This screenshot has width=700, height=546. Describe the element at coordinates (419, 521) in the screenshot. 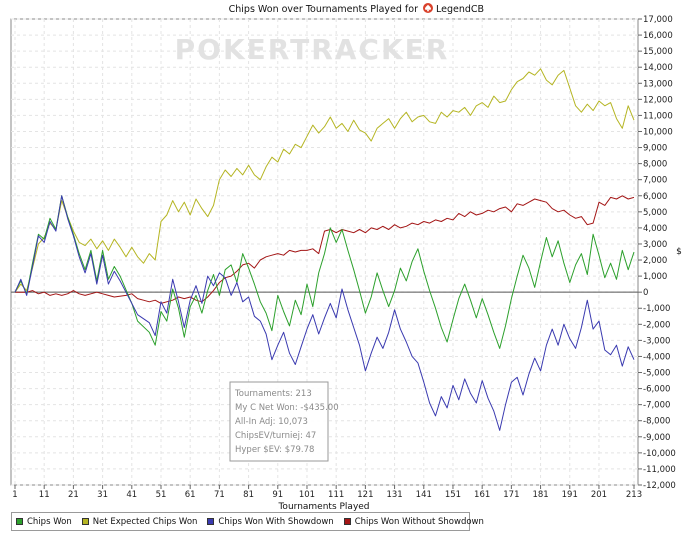

I see `legend-label: Chips Won Without Showdown` at that location.